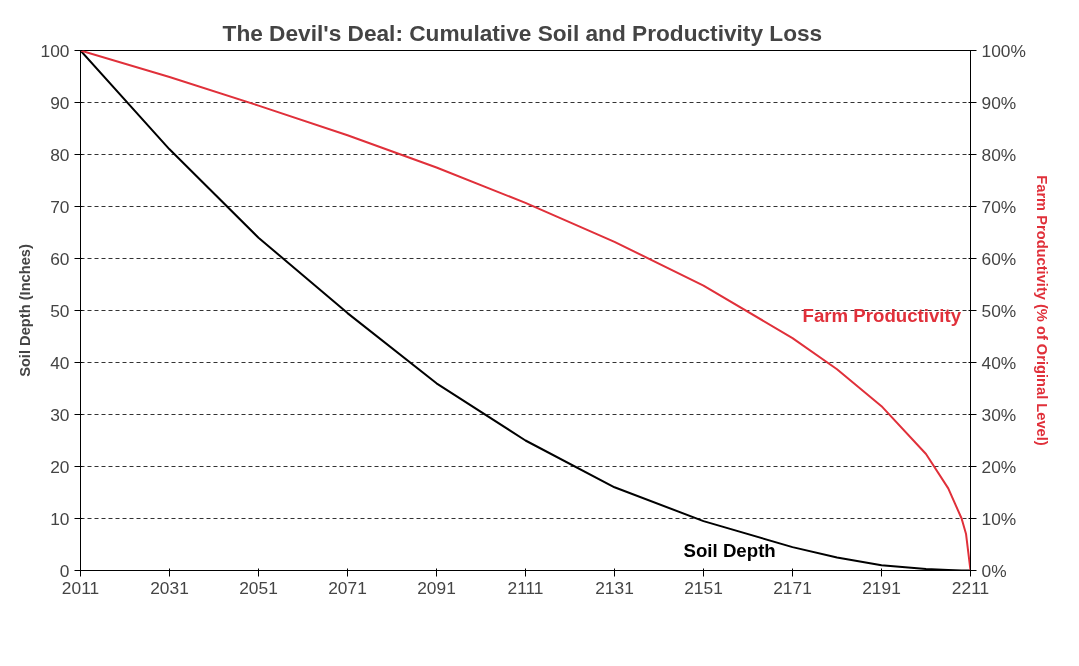  I want to click on x-tick-label: 2131, so click(614, 587).